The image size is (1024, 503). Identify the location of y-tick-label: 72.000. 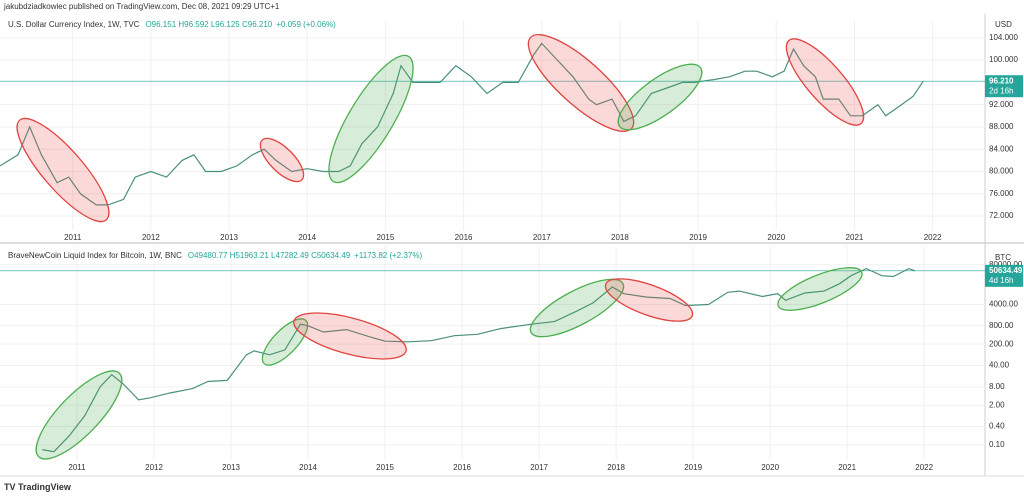
(1001, 215).